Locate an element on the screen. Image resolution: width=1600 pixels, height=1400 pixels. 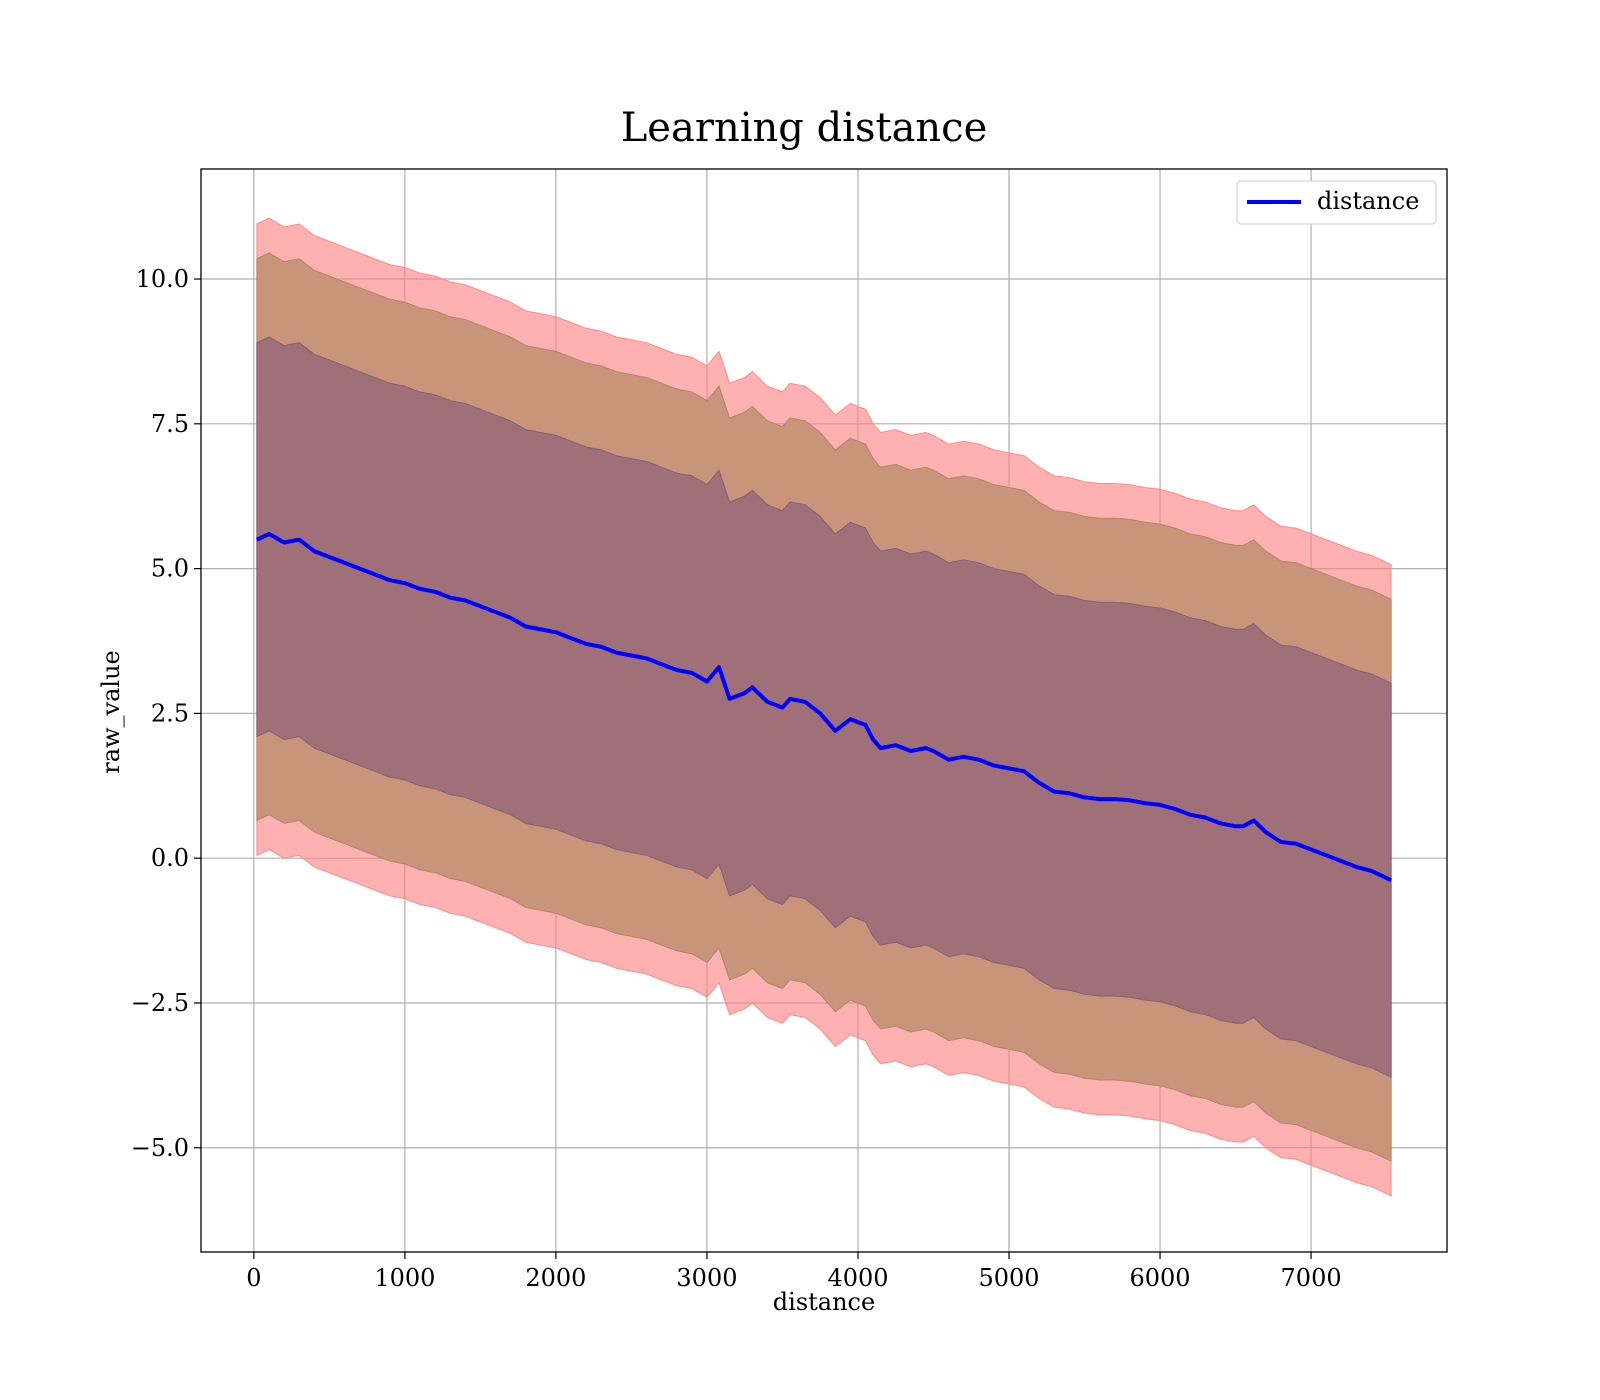
legend-entry-distance: distance is located at coordinates (1368, 201).